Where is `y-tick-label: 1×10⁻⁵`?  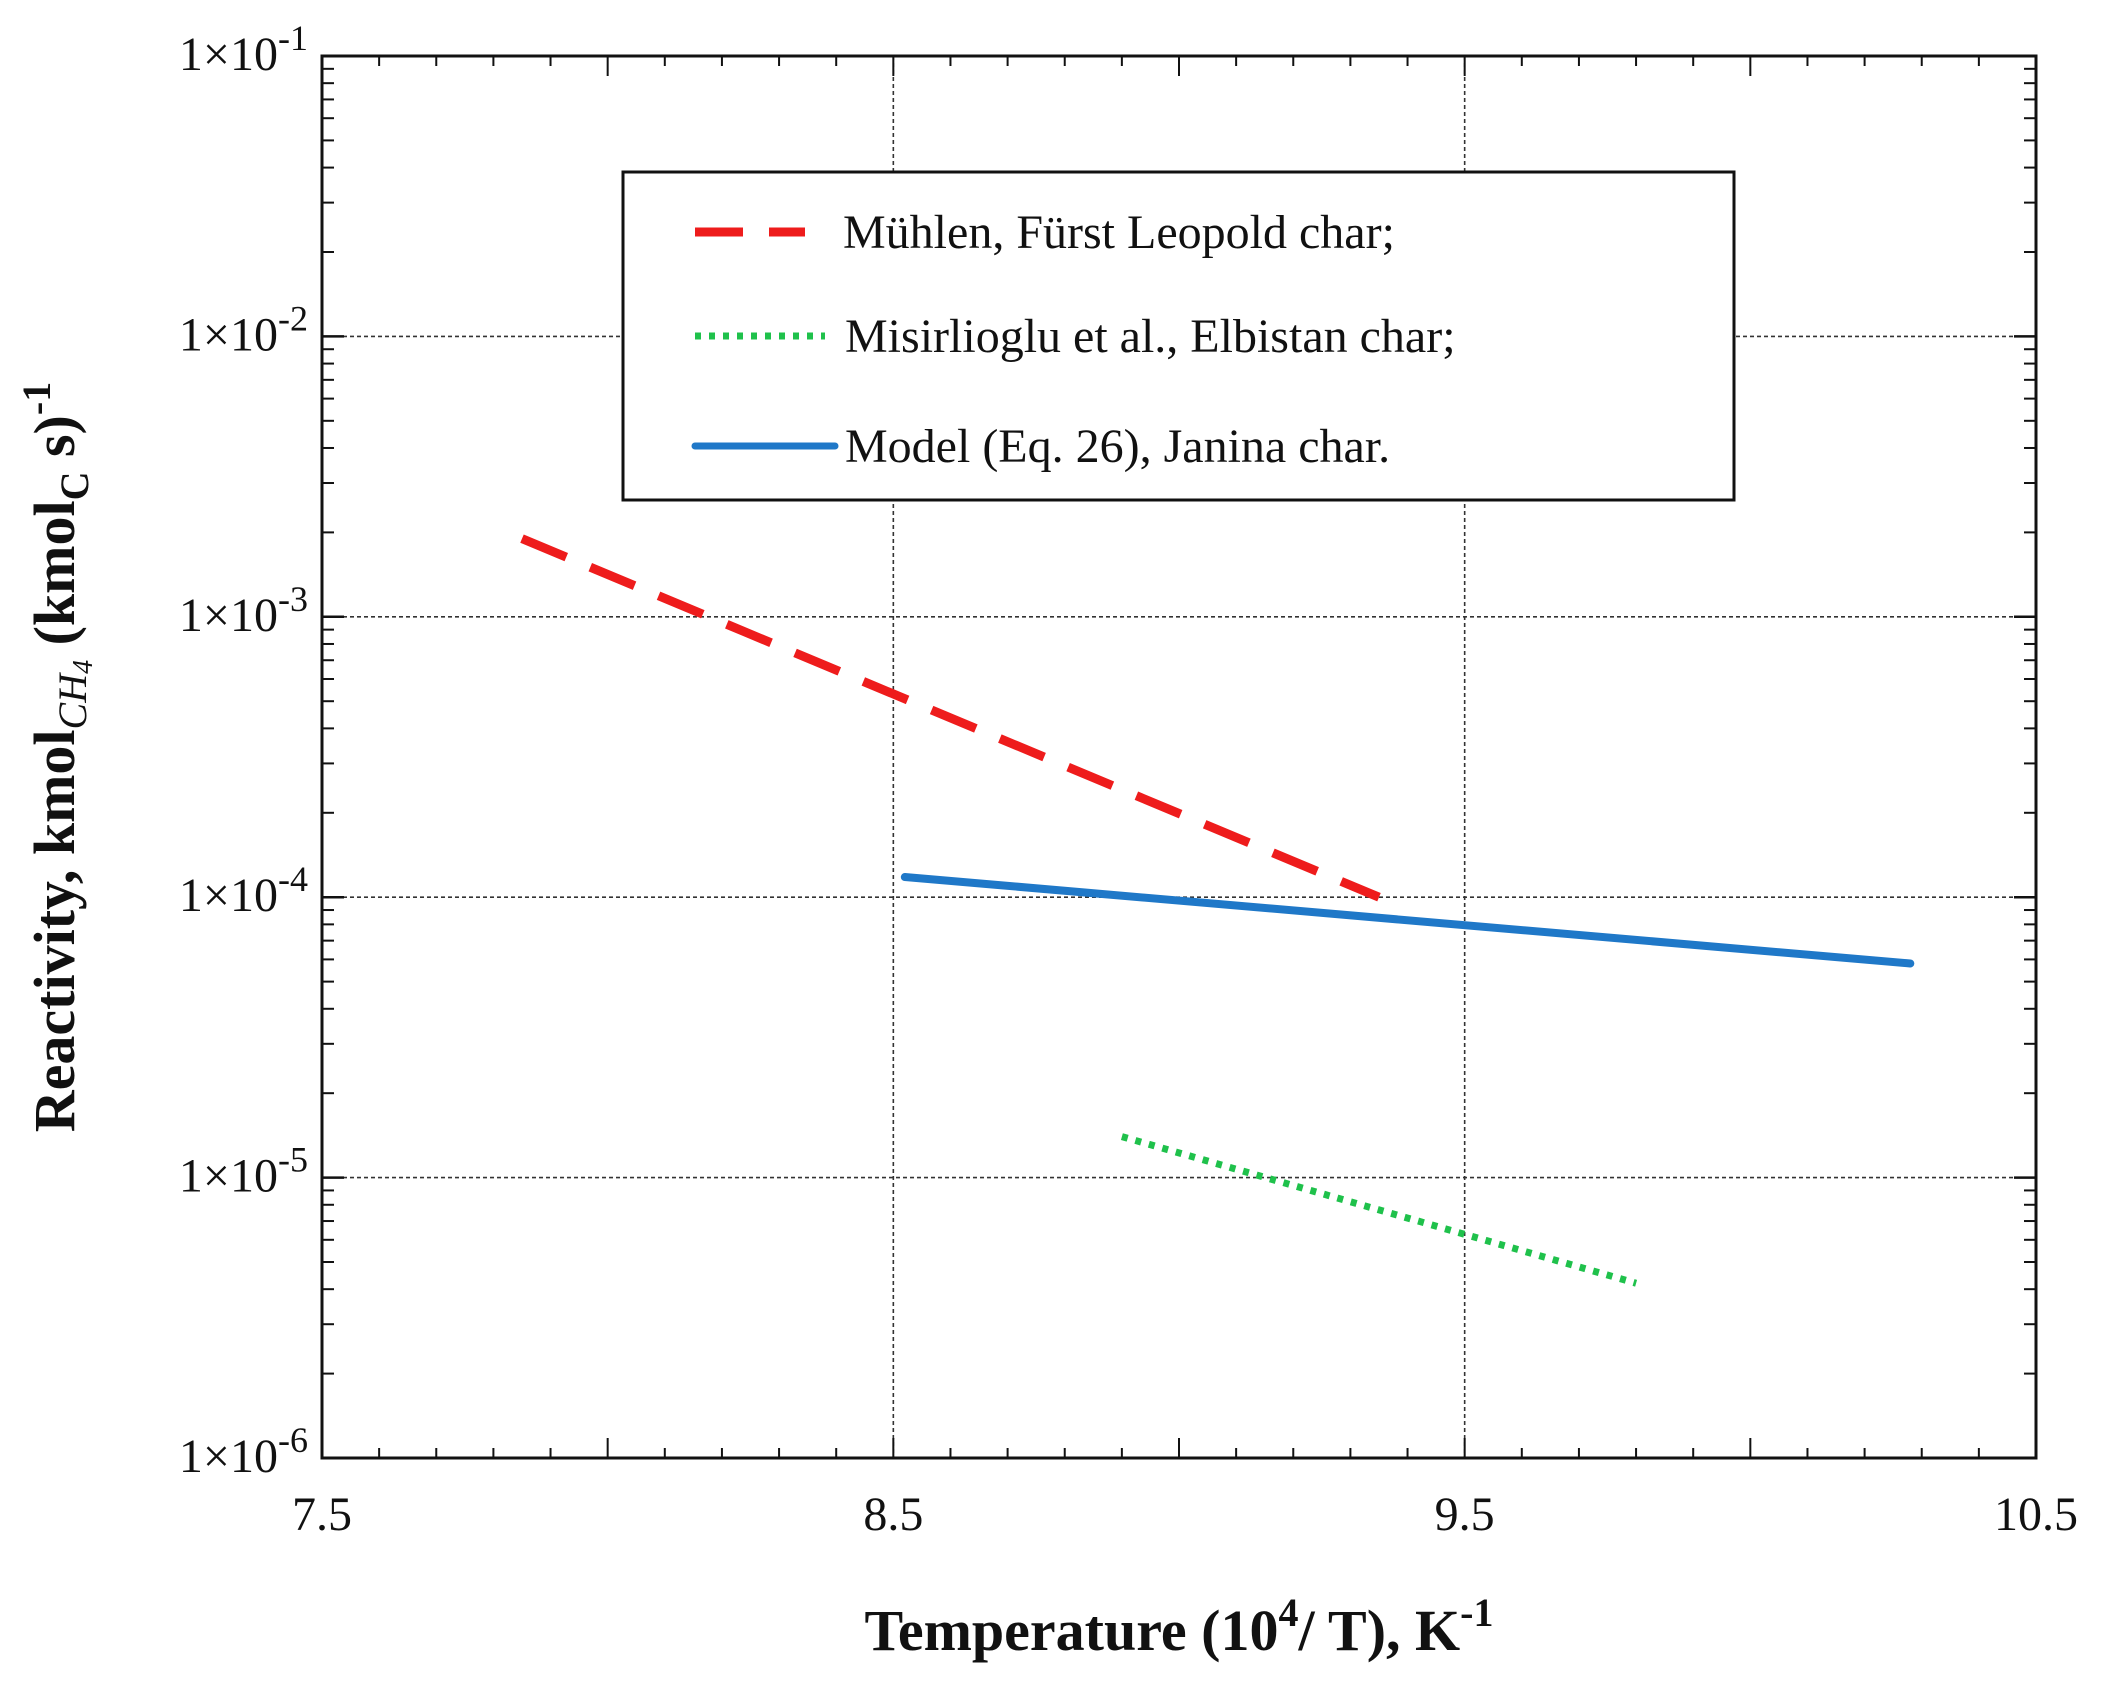
y-tick-label: 1×10⁻⁵ is located at coordinates (243, 1171).